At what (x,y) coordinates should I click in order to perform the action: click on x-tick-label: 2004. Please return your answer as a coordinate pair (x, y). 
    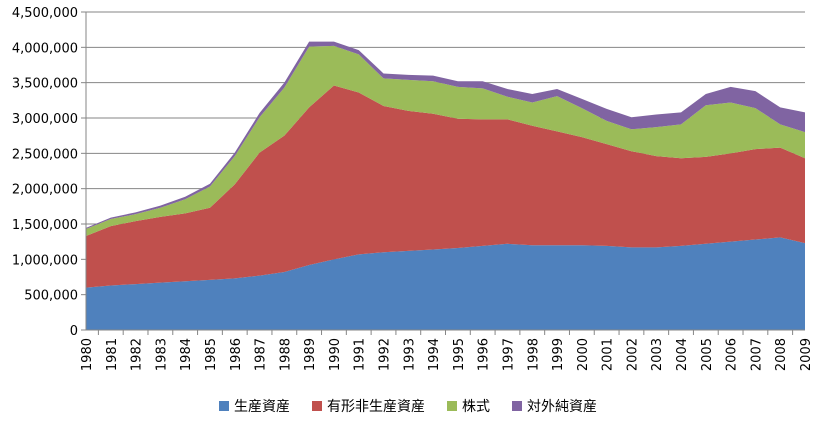
    Looking at the image, I should click on (682, 354).